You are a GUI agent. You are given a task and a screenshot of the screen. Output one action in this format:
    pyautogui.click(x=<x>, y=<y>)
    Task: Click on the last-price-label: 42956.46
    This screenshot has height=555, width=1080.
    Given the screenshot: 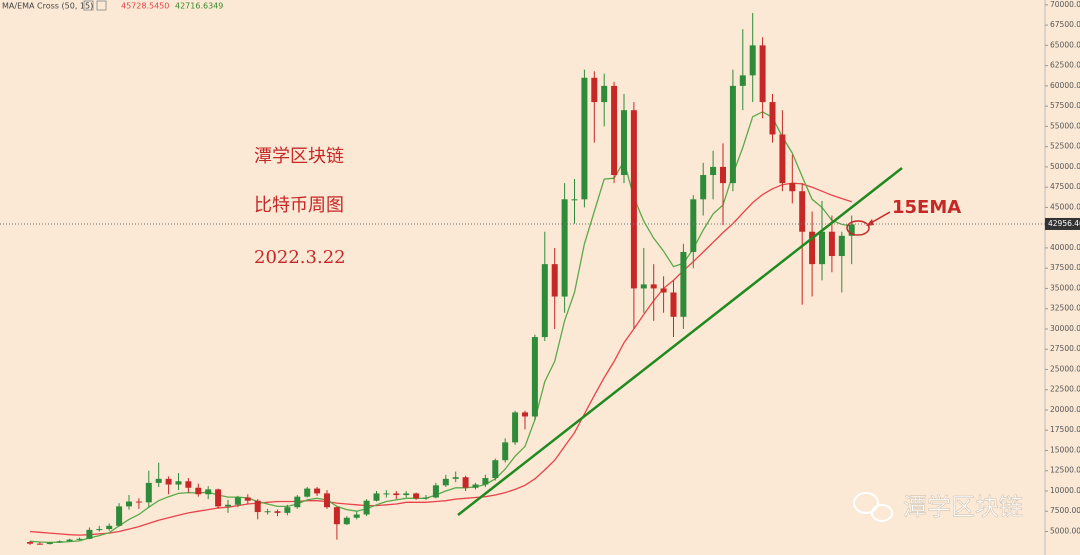 What is the action you would take?
    pyautogui.click(x=1064, y=223)
    